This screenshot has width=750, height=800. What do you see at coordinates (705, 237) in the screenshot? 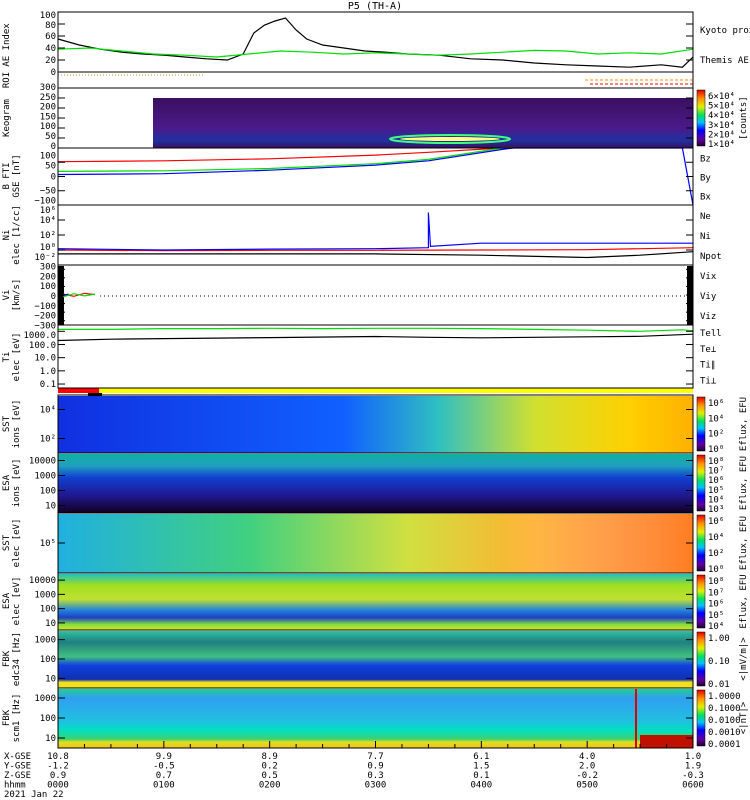
I see `ni-legend-item: Ni` at bounding box center [705, 237].